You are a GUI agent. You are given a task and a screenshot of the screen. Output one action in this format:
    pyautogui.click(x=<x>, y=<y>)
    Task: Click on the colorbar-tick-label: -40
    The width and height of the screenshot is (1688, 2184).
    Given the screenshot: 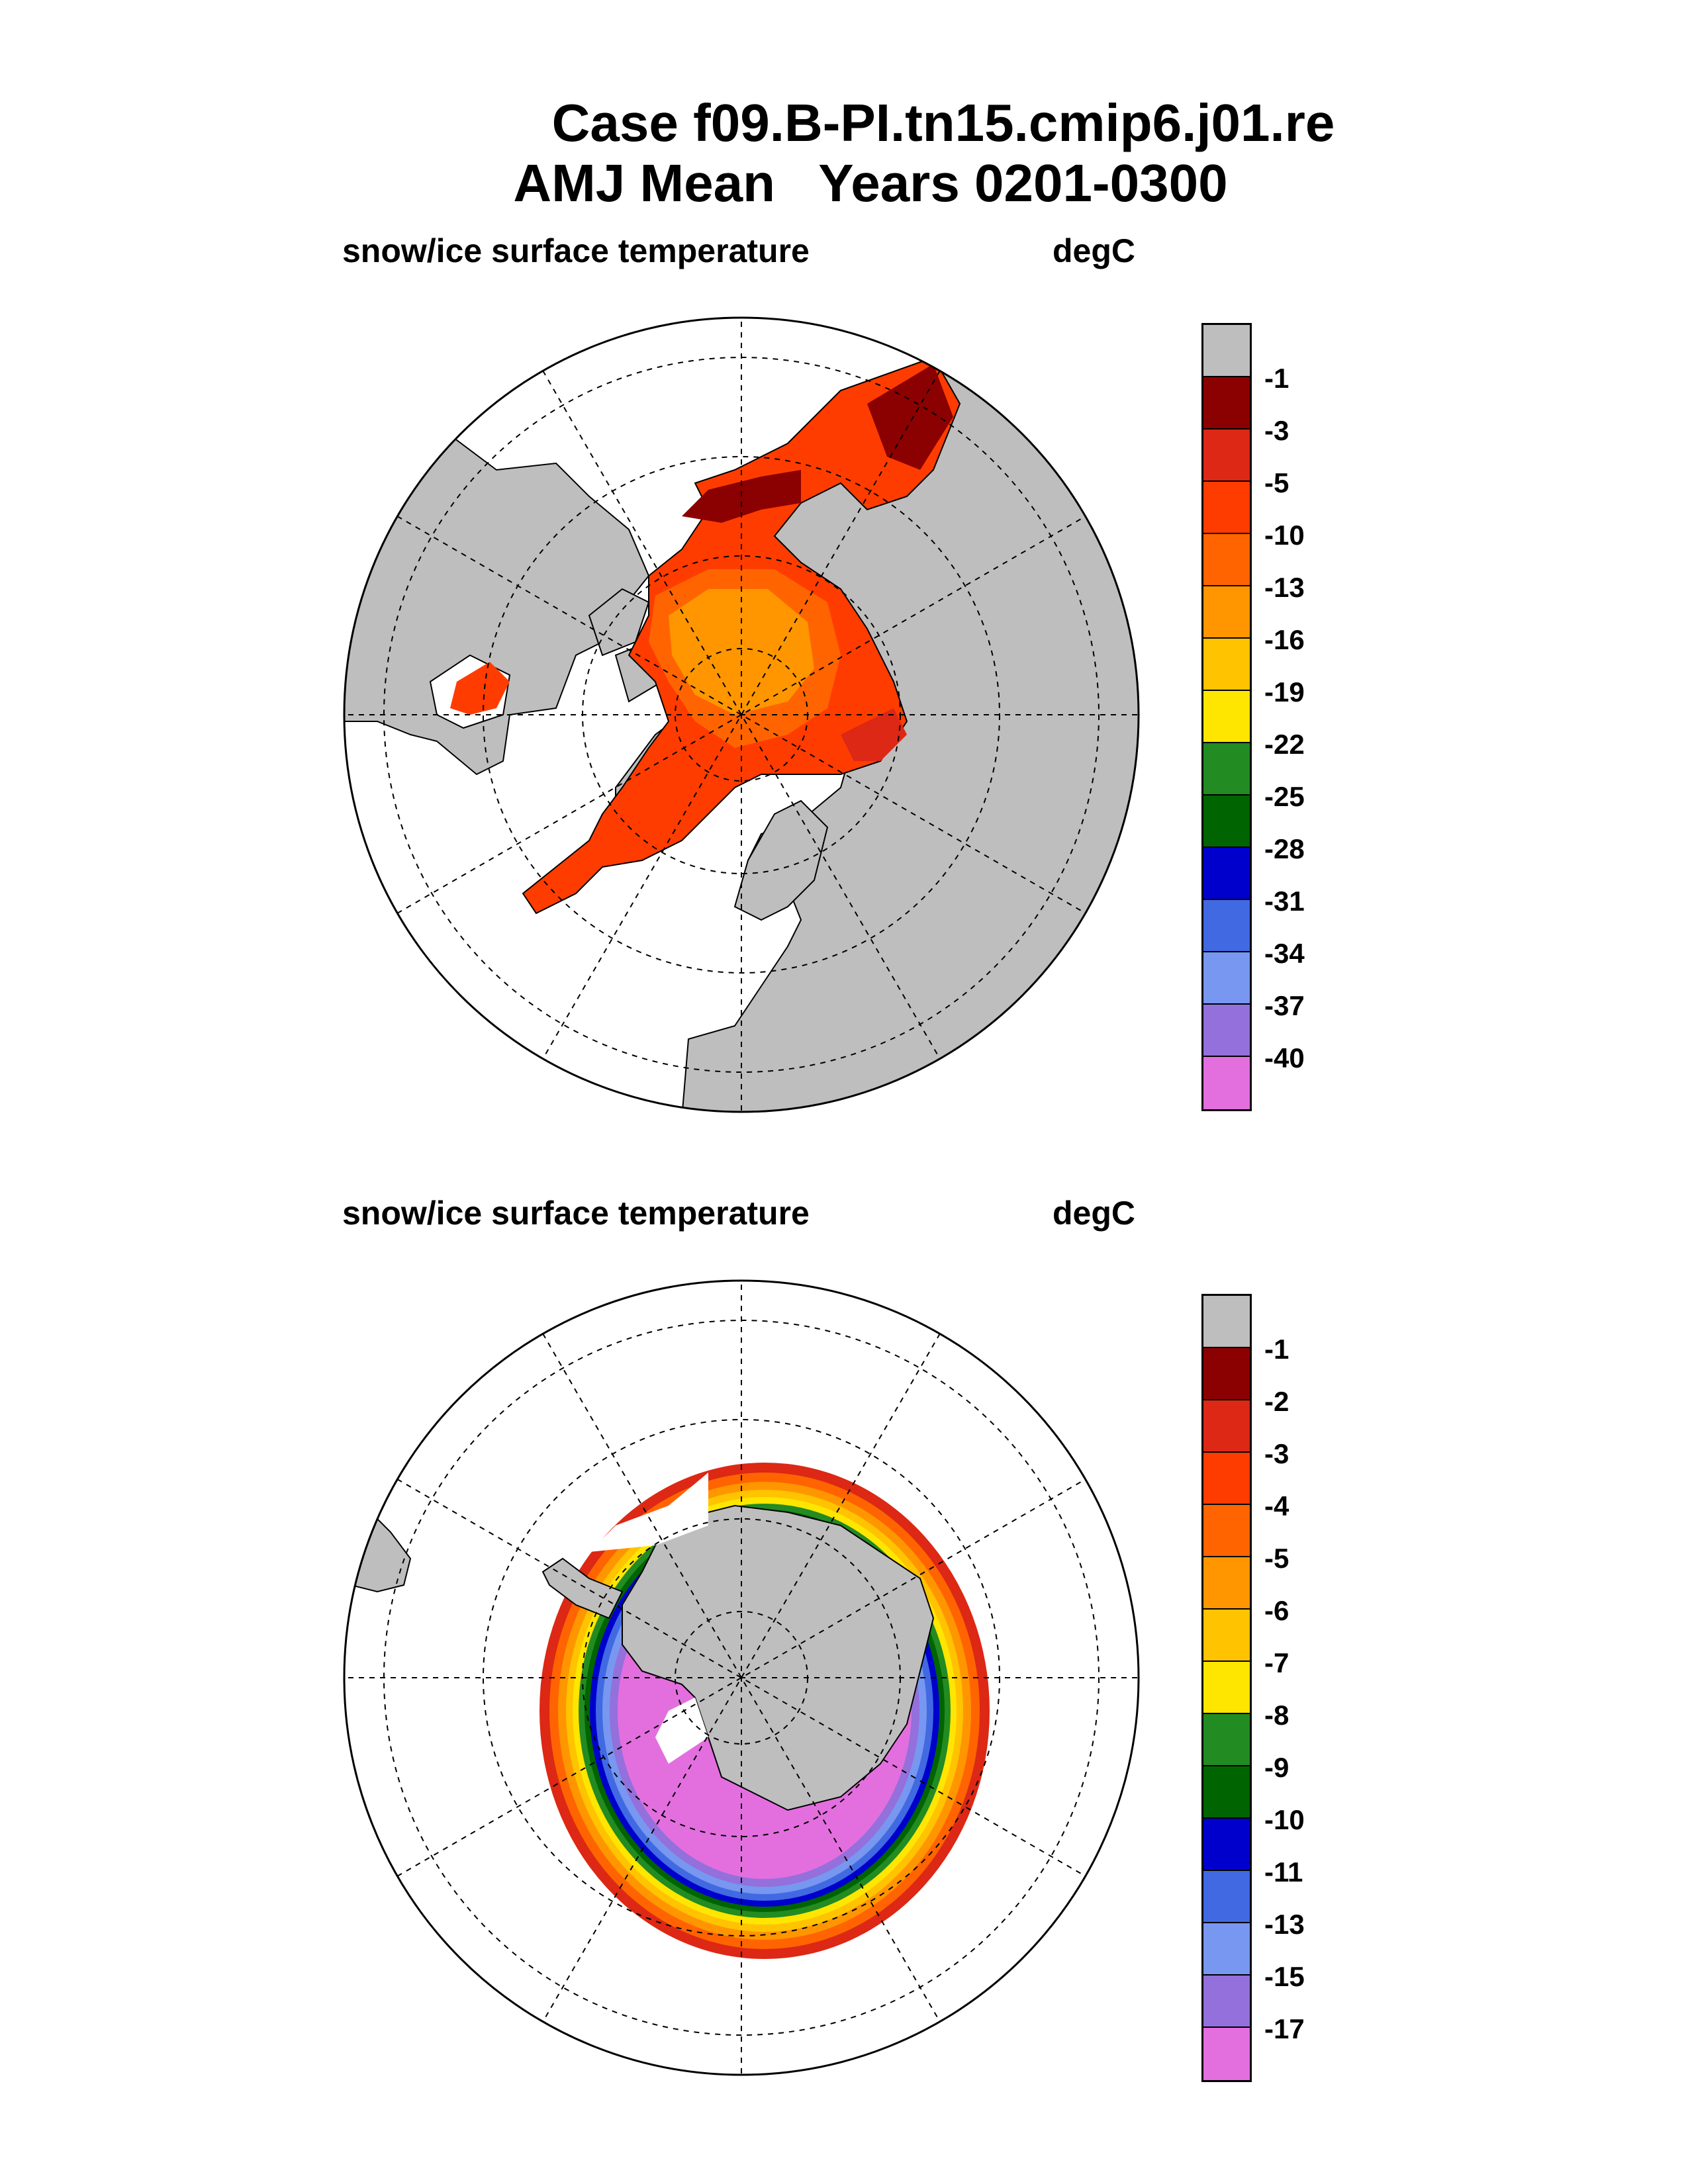 What is the action you would take?
    pyautogui.click(x=1284, y=1057)
    